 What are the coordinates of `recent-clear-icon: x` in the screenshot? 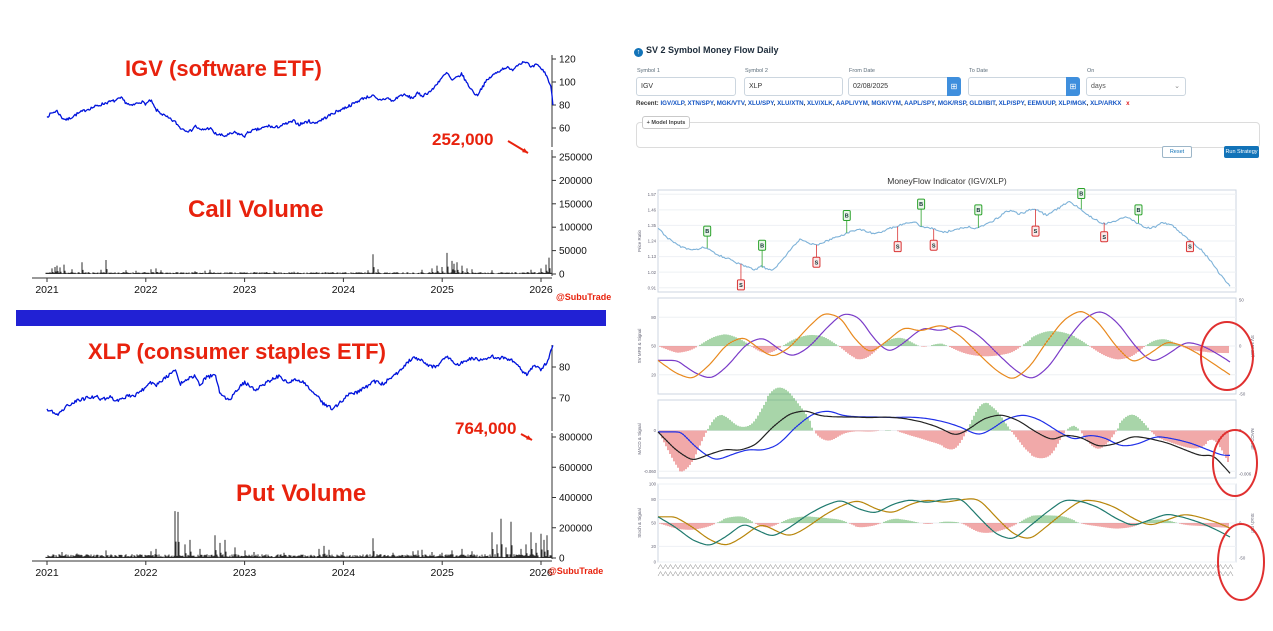 It's located at (1128, 103).